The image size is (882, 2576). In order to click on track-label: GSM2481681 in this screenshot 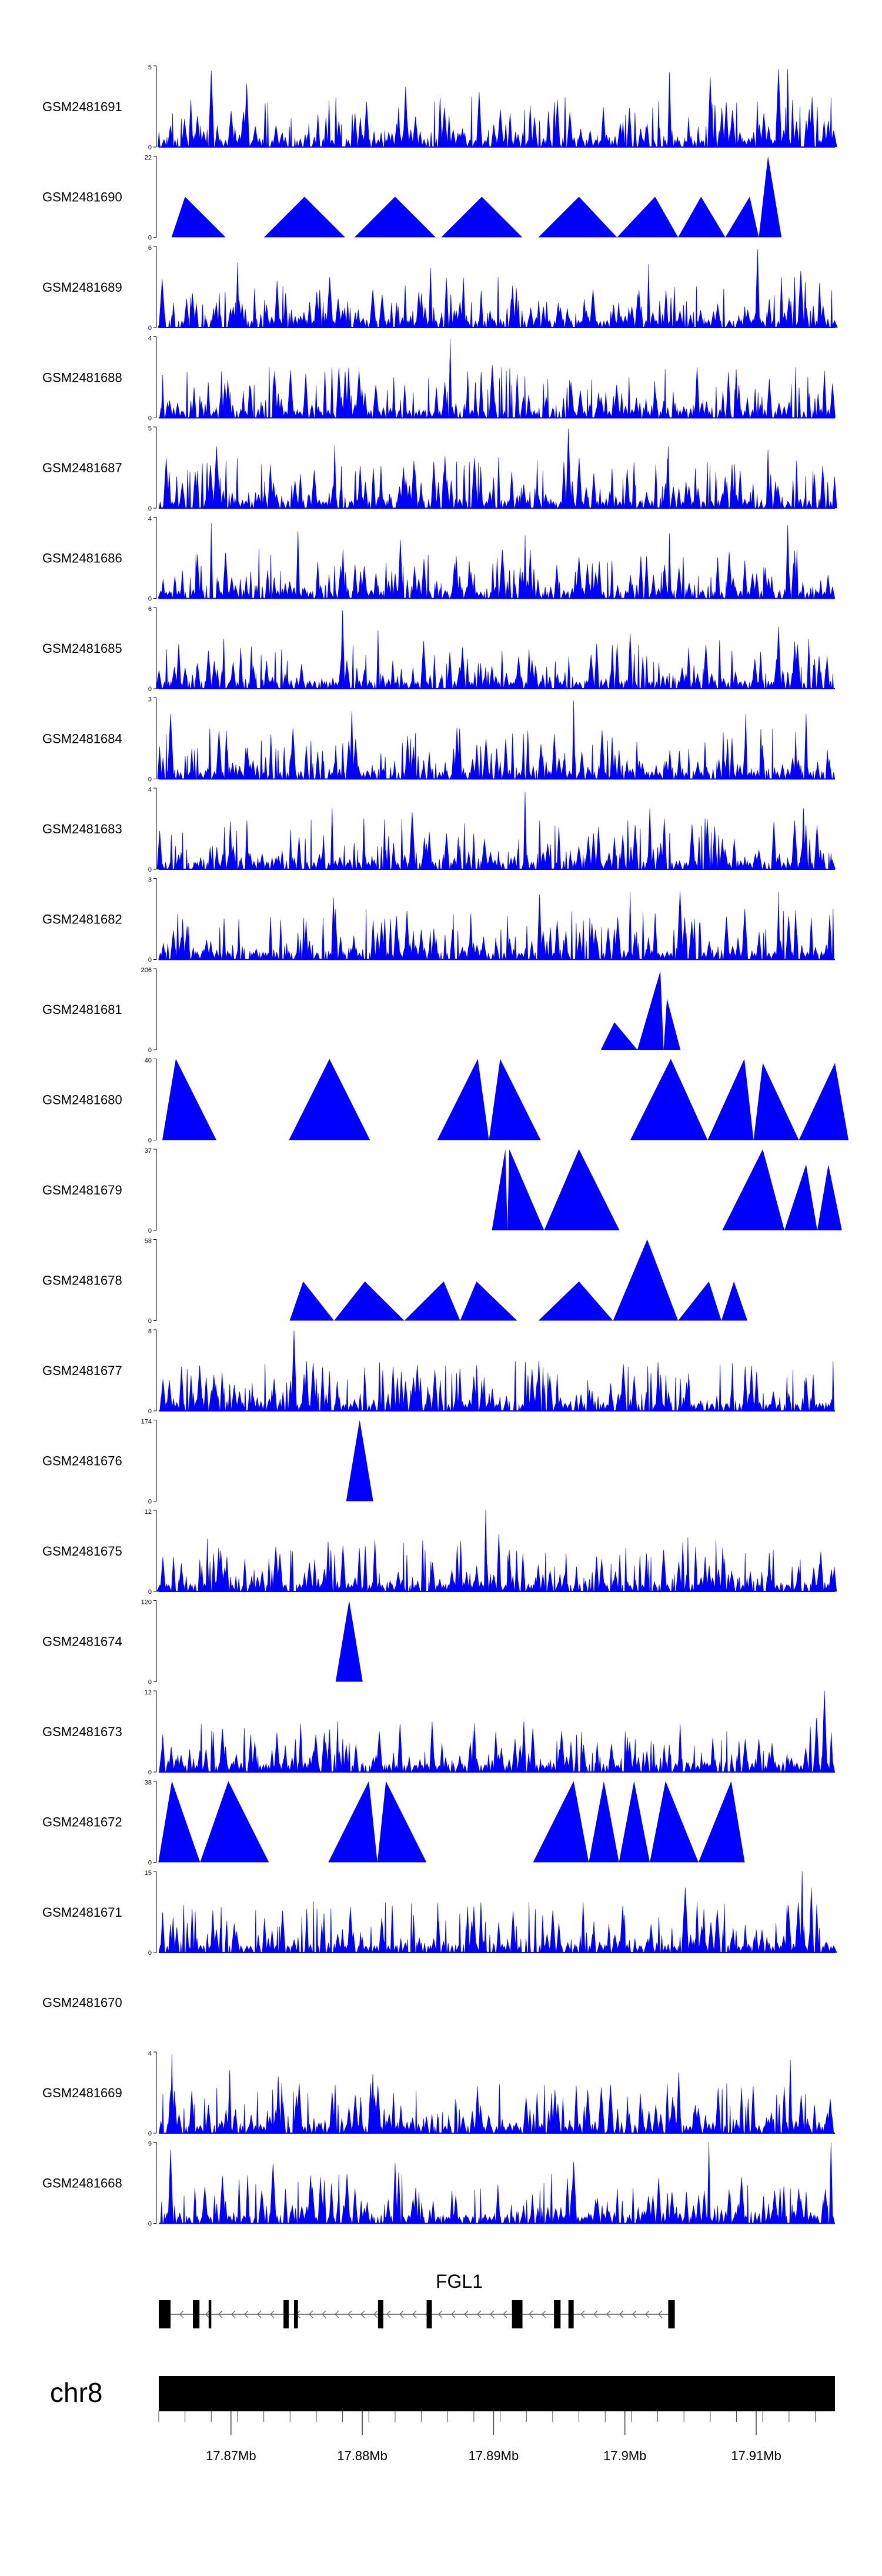, I will do `click(82, 1009)`.